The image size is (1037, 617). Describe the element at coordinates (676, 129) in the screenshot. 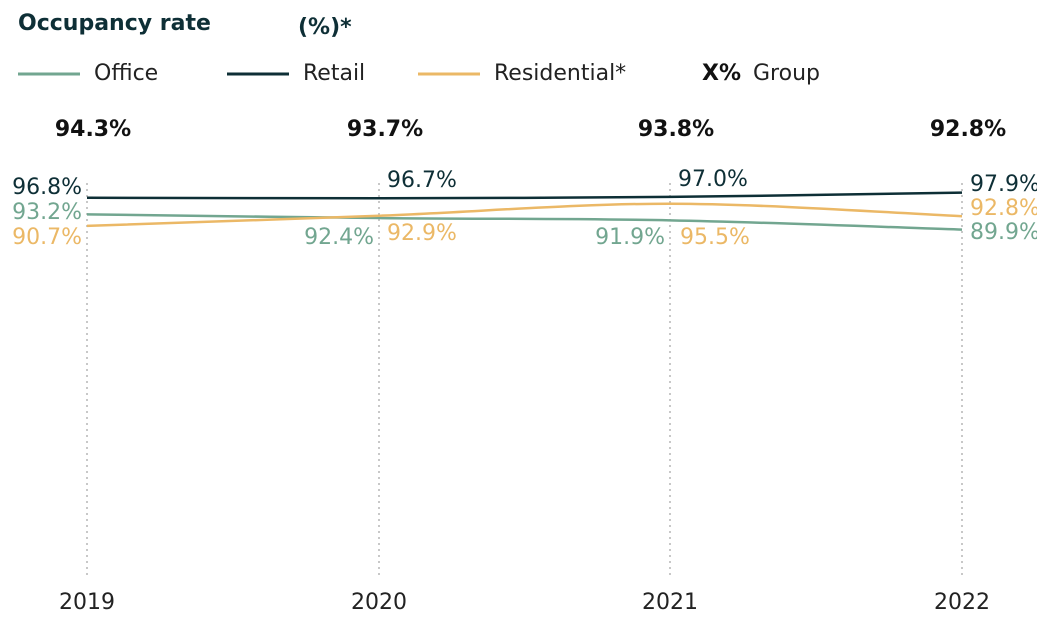

I see `group-value-label: 93.8%` at that location.